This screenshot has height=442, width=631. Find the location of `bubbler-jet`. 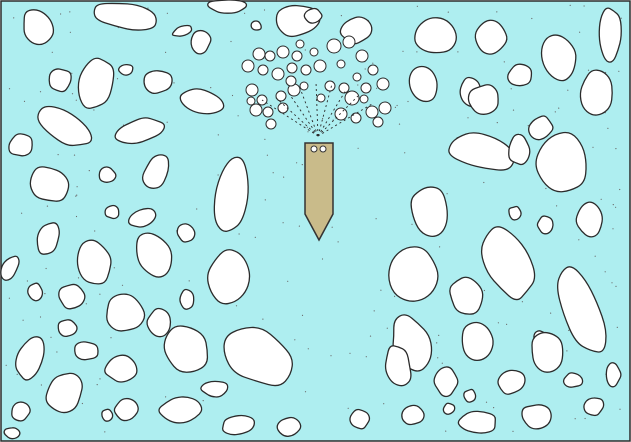

bubbler-jet is located at coordinates (290, 118).